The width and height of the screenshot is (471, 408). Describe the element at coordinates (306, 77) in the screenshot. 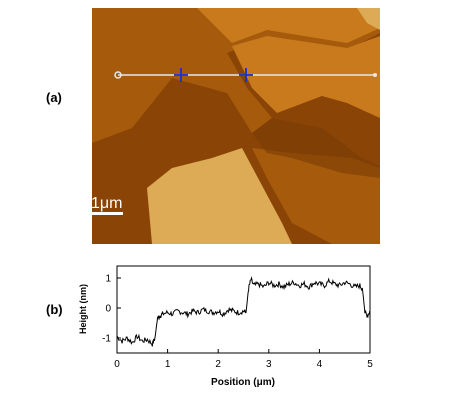

I see `flake-layer-2-mid` at that location.